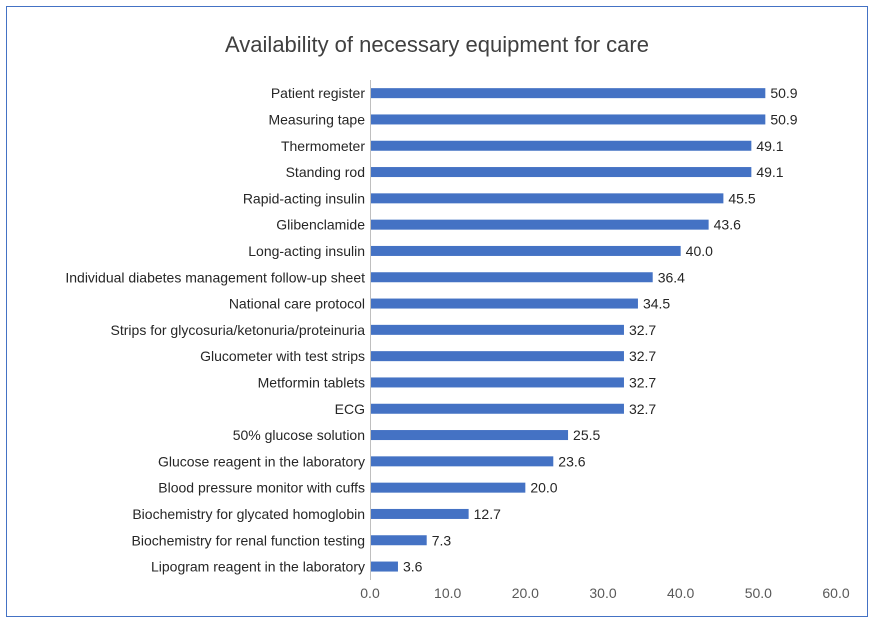  I want to click on category-label: ECG, so click(350, 409).